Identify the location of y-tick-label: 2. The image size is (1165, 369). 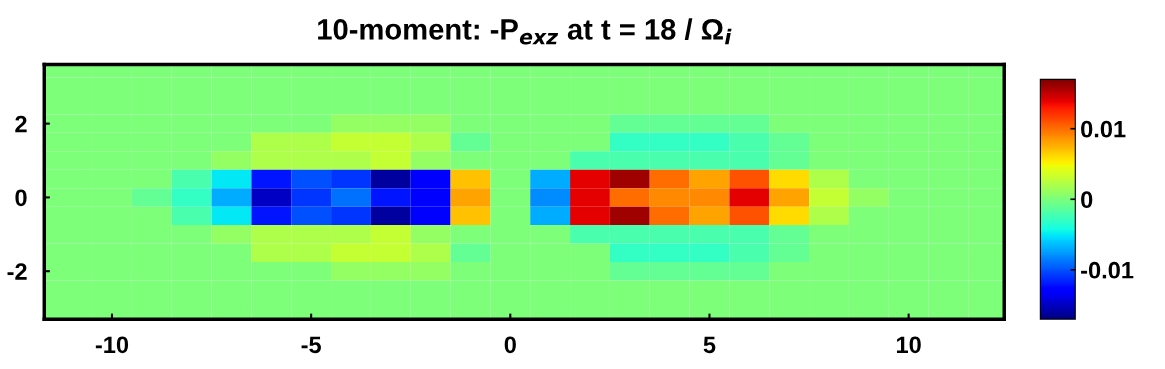
(21, 124).